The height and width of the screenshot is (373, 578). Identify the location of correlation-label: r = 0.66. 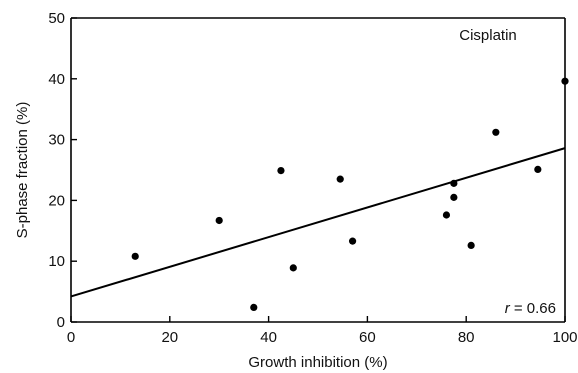
(530, 308).